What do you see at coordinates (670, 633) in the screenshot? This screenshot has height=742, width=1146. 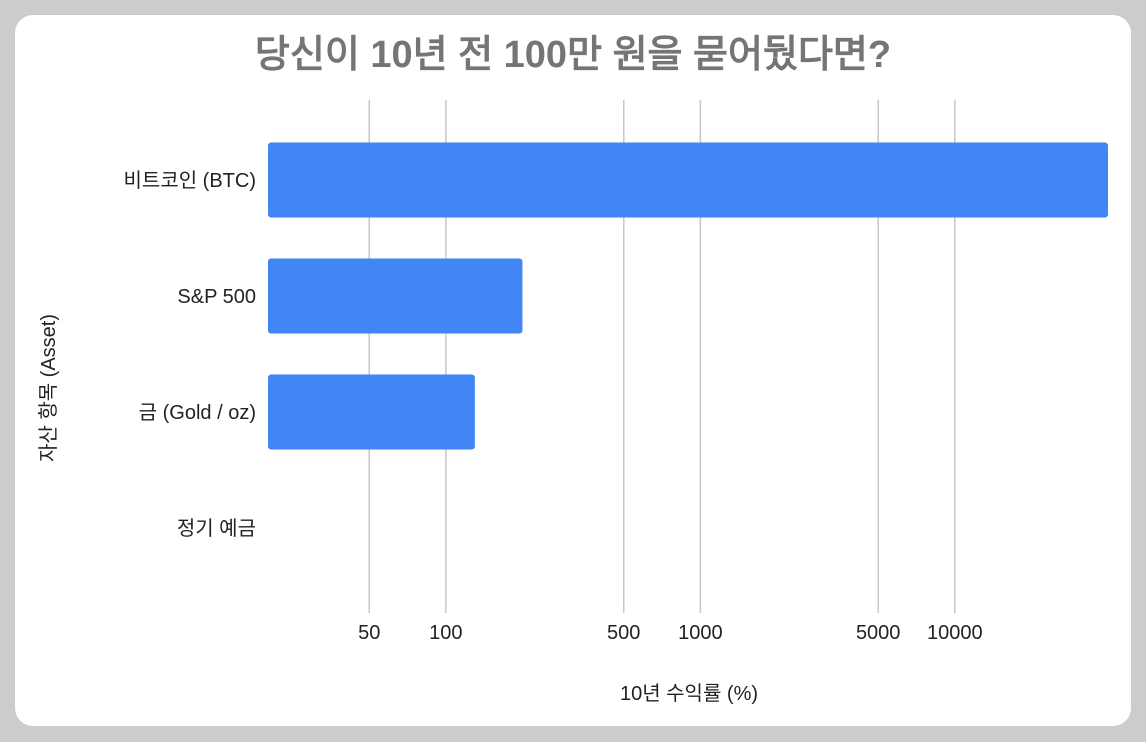 I see `x-tick-labels: 50 100 500 1000 5000 10000` at bounding box center [670, 633].